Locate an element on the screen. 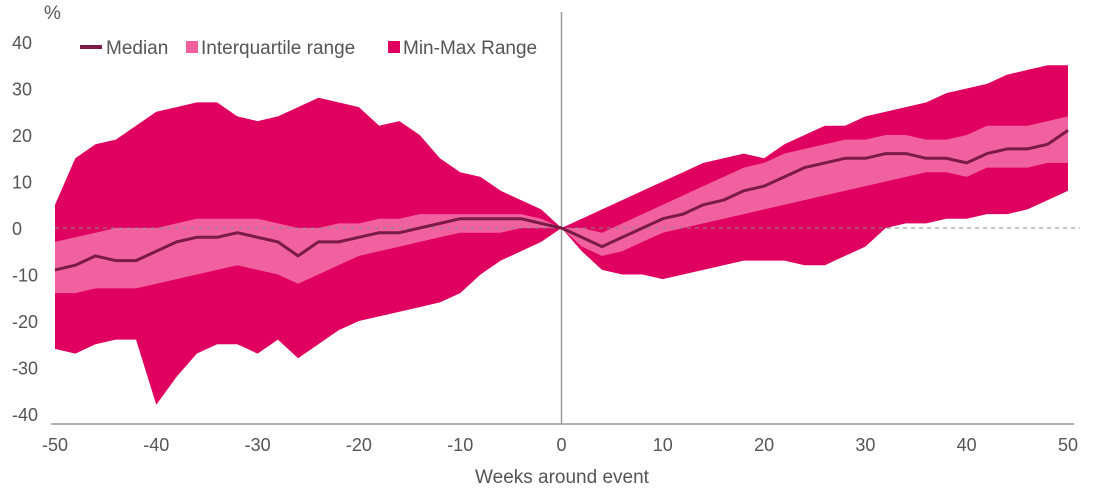  x-axis-label: Weeks around event is located at coordinates (562, 477).